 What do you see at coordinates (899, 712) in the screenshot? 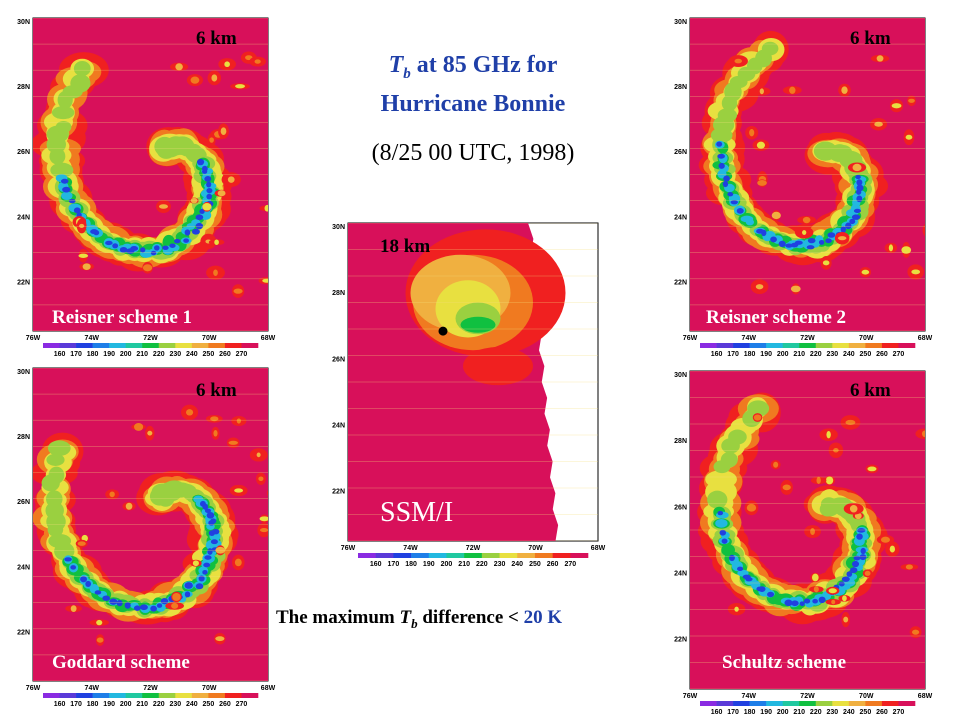
I see `colorbar-tick: 270` at bounding box center [899, 712].